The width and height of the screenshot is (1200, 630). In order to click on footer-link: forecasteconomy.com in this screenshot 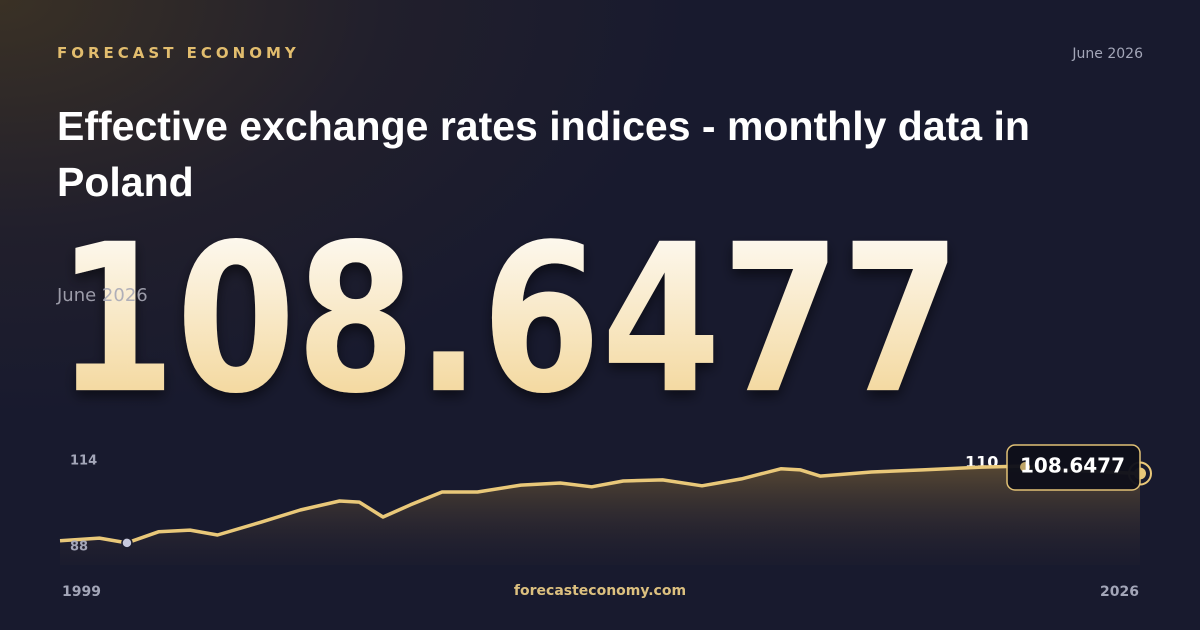, I will do `click(600, 591)`.